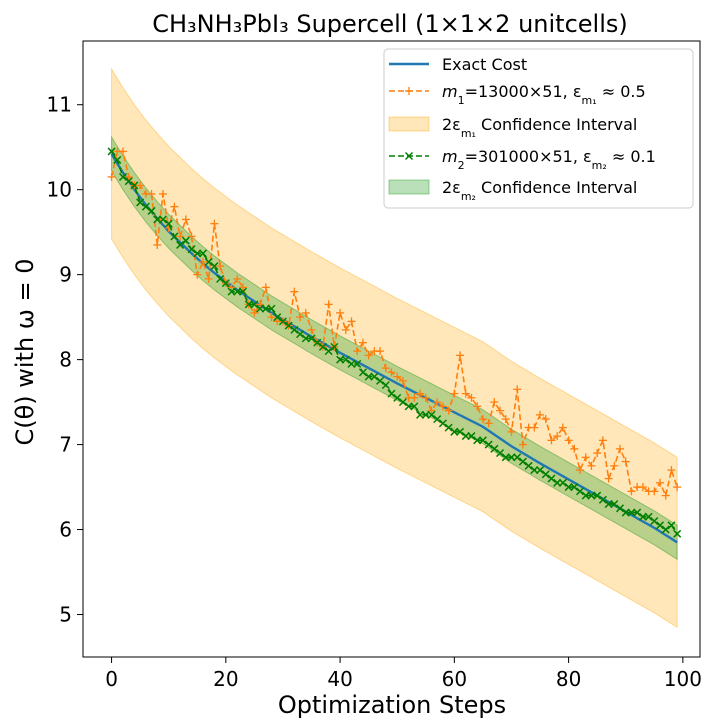 This screenshot has height=728, width=712. Describe the element at coordinates (409, 124) in the screenshot. I see `legend-band-1-swatch` at that location.